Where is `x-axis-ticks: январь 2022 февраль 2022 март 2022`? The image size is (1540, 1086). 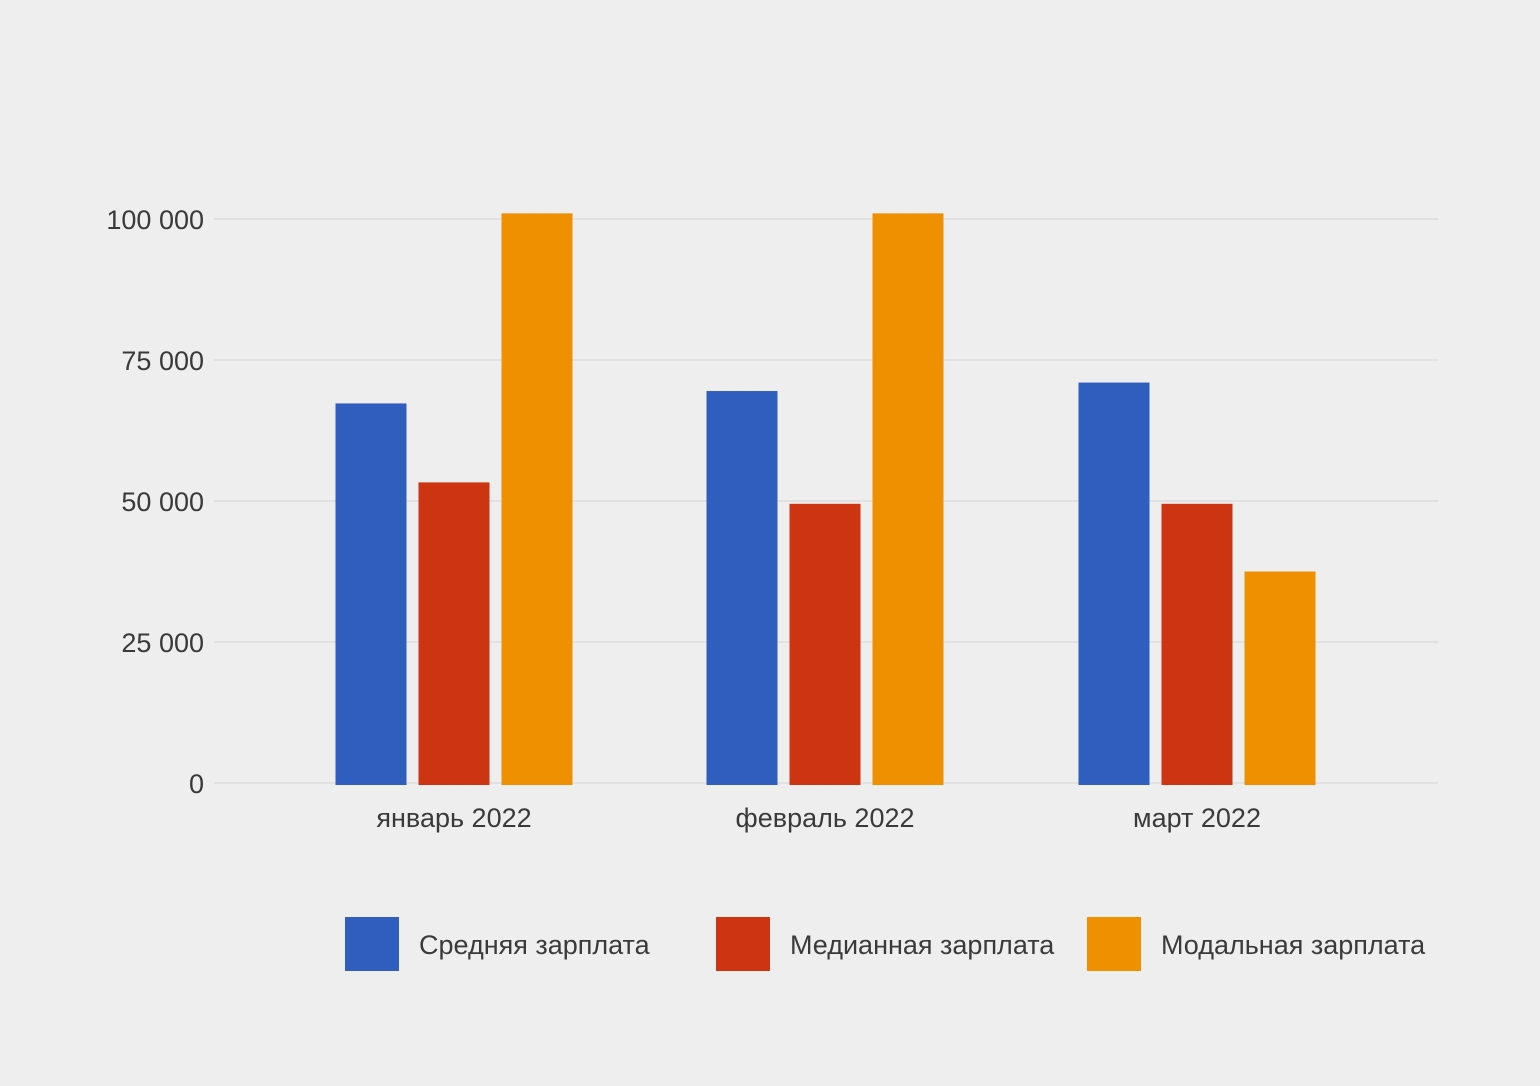 x-axis-ticks: январь 2022 февраль 2022 март 2022 is located at coordinates (818, 818).